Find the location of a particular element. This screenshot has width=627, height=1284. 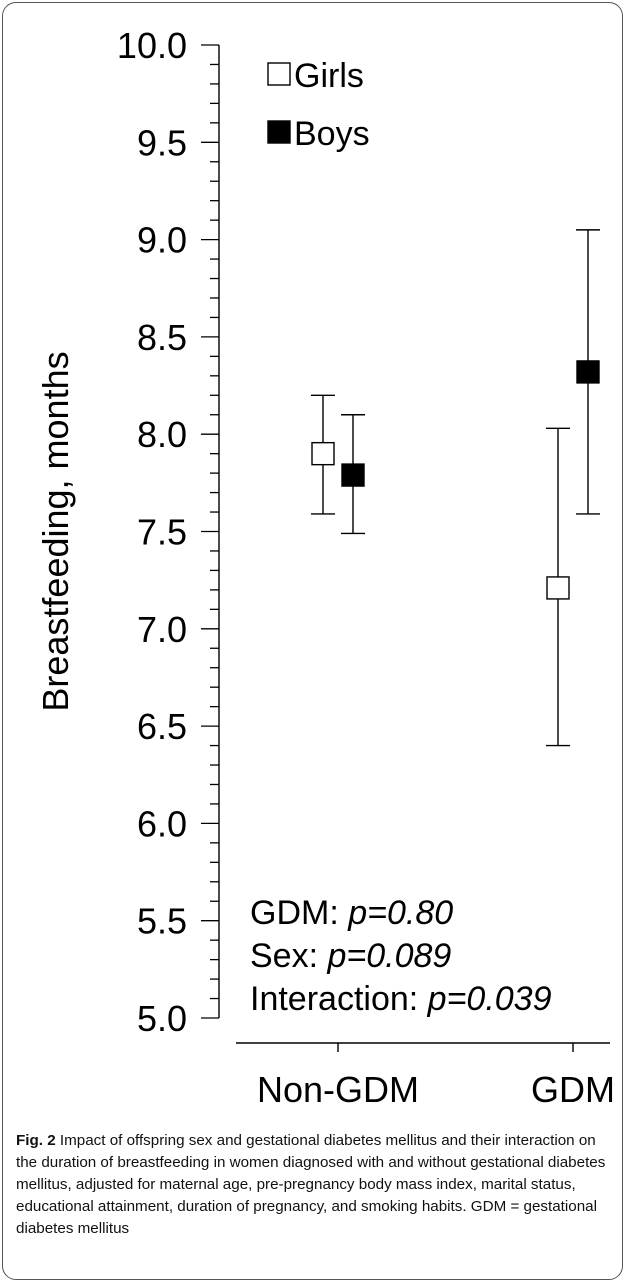

p-value-annotation: GDM: p=0.80 is located at coordinates (351, 913).